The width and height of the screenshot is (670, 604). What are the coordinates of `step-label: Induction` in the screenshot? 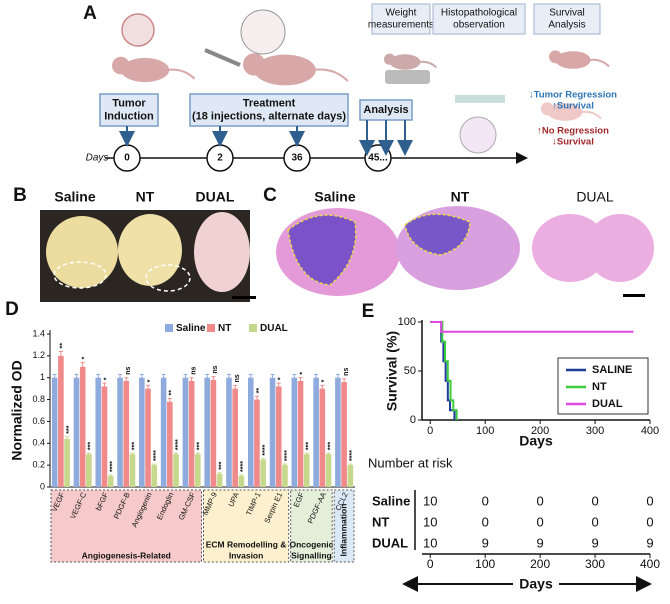 It's located at (129, 116).